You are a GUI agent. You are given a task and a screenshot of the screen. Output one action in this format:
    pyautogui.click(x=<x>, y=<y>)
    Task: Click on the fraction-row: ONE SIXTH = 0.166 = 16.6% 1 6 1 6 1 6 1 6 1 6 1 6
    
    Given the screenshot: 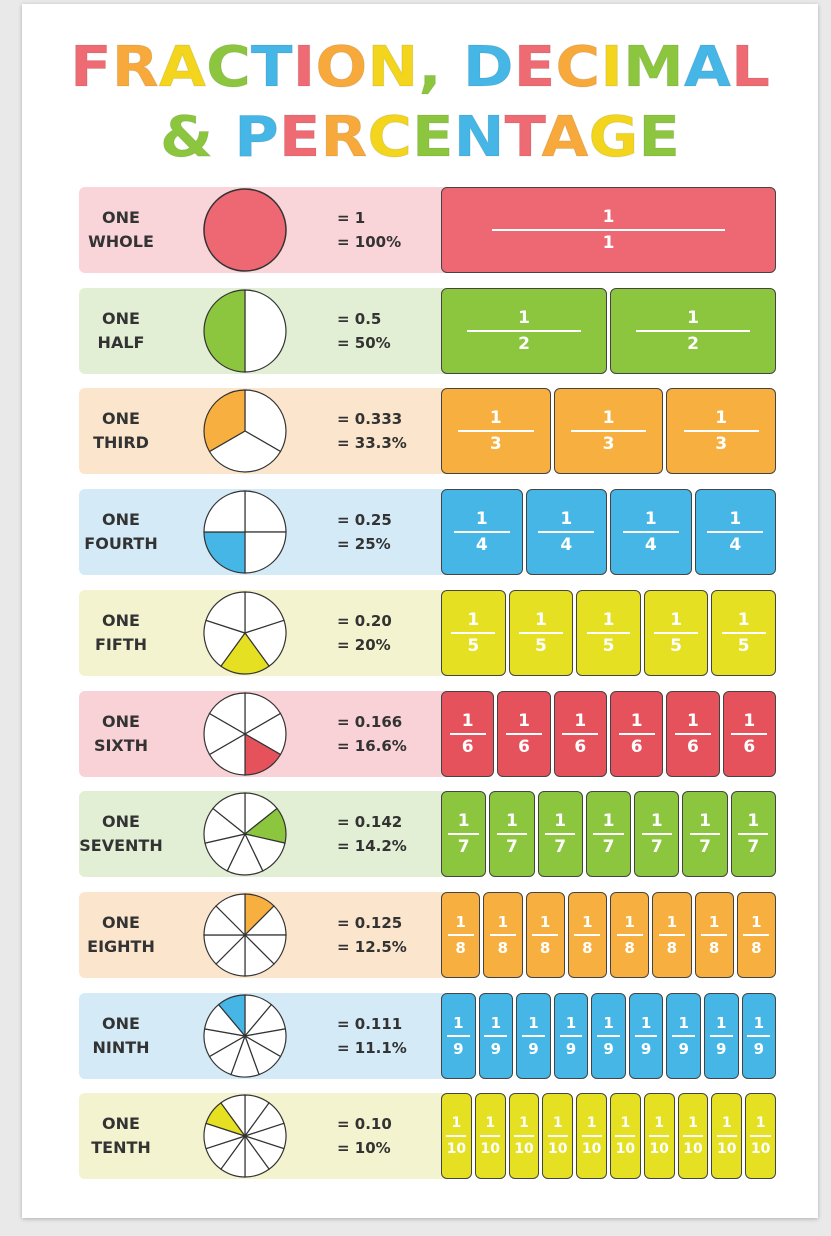 What is the action you would take?
    pyautogui.click(x=437, y=733)
    